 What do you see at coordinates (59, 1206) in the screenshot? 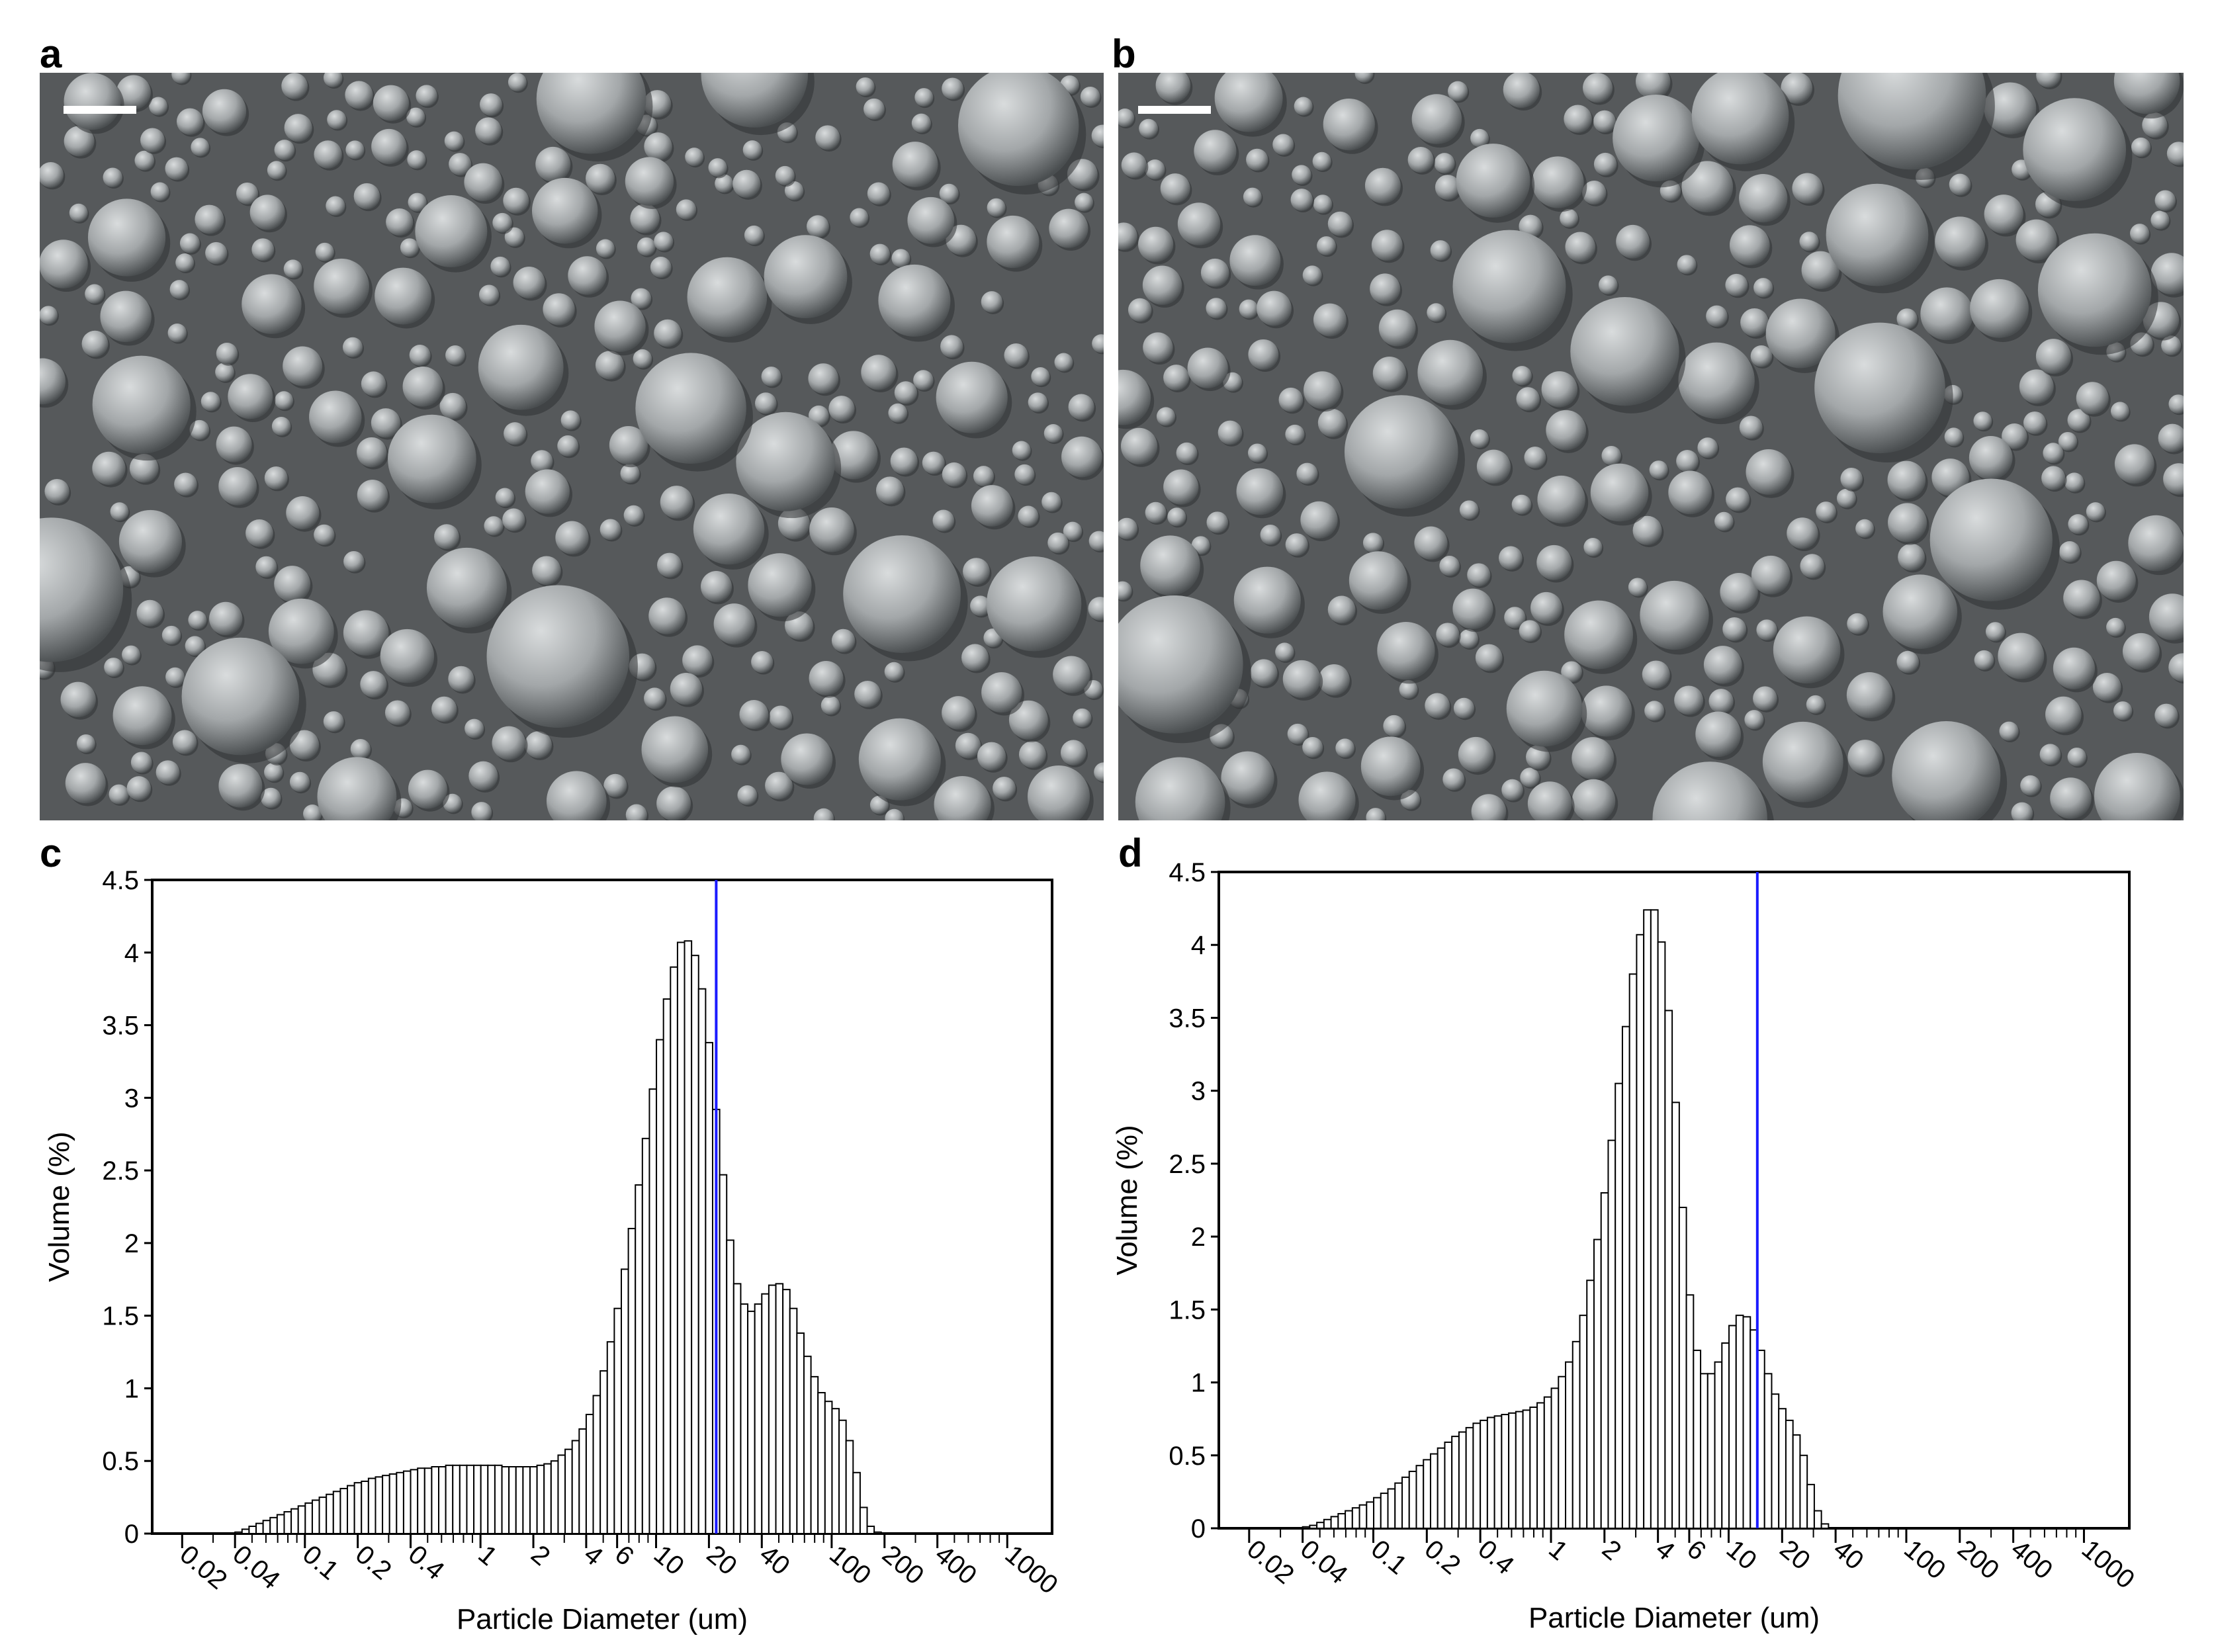
I see `y-axis-title: Volume (%)` at bounding box center [59, 1206].